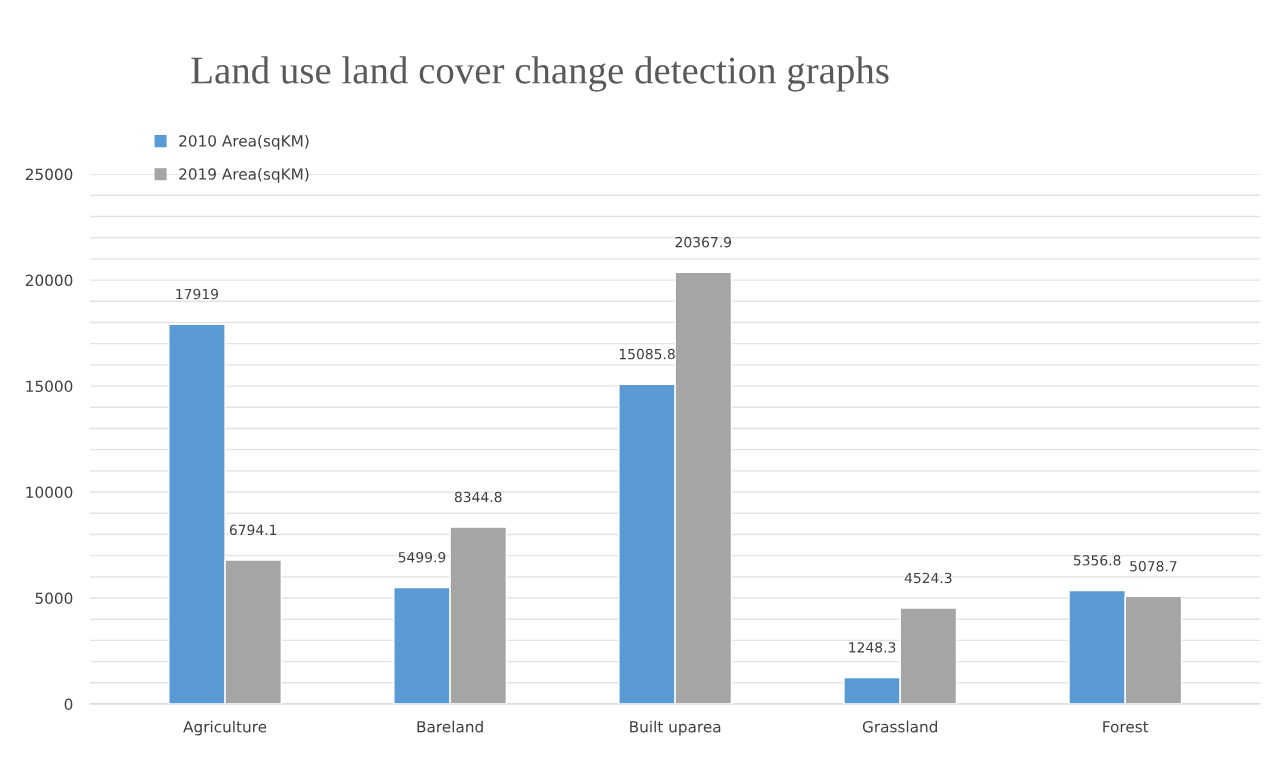 Image resolution: width=1286 pixels, height=757 pixels. I want to click on legend-label: 2010 Area(sqKM), so click(244, 142).